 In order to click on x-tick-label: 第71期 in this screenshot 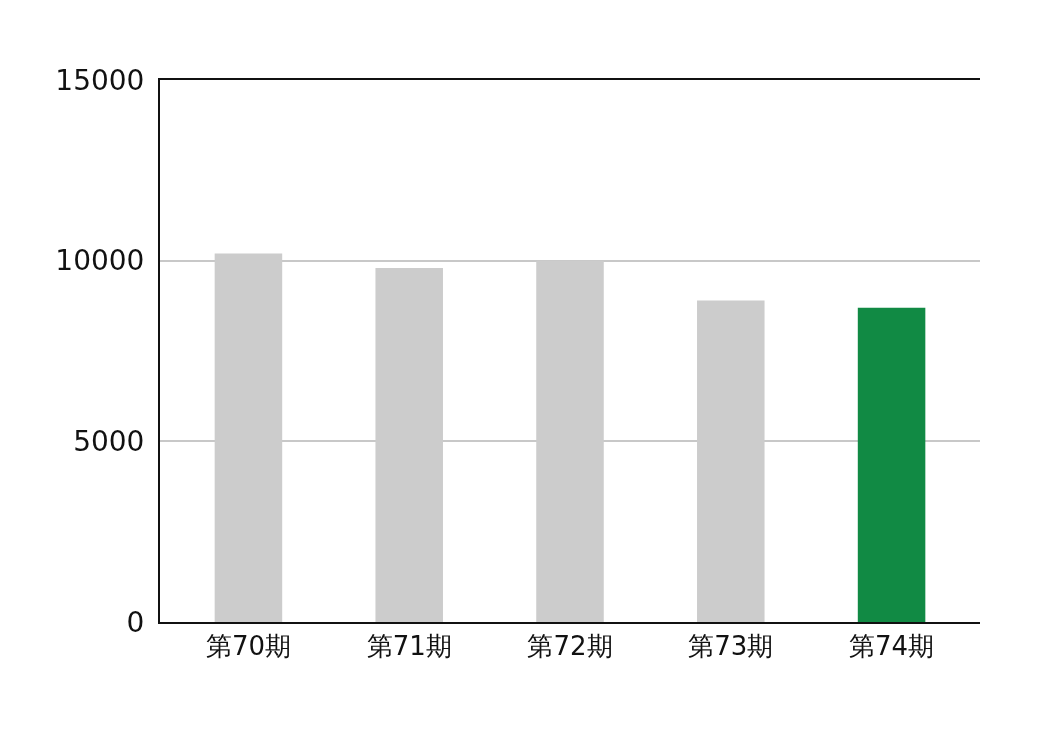, I will do `click(409, 646)`.